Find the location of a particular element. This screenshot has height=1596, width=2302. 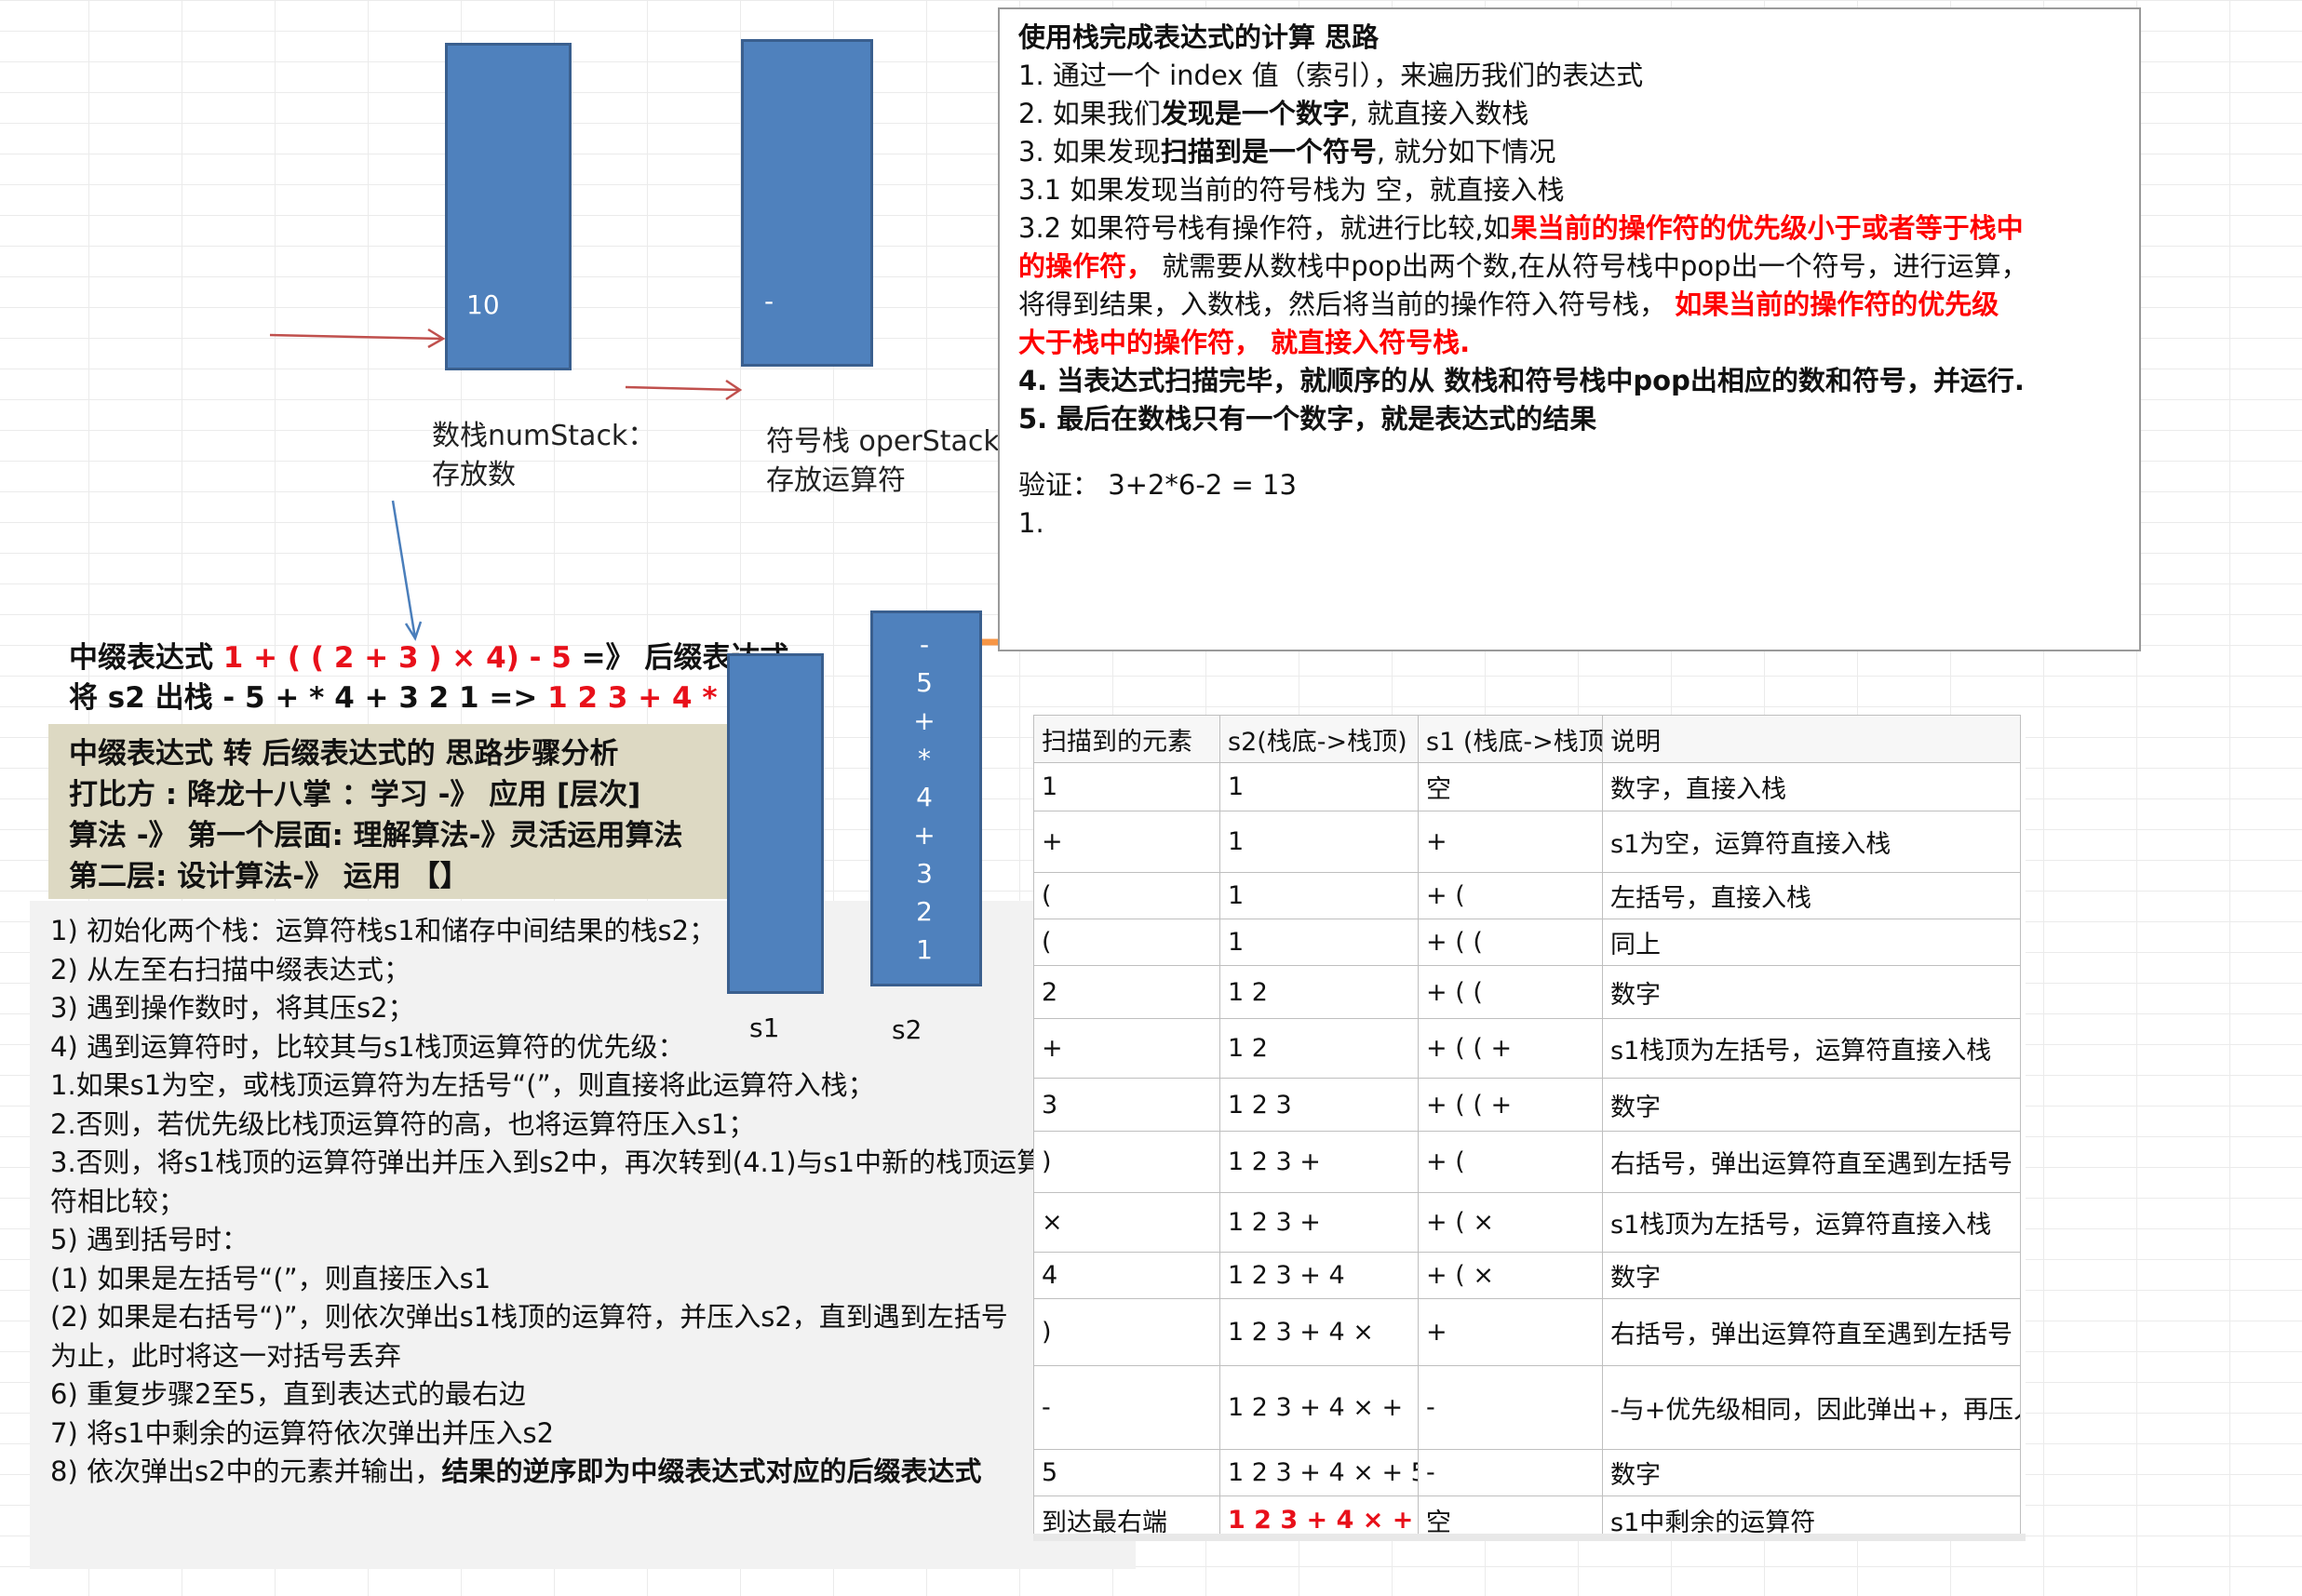

table-cell: 数字，直接入栈 is located at coordinates (1811, 786).